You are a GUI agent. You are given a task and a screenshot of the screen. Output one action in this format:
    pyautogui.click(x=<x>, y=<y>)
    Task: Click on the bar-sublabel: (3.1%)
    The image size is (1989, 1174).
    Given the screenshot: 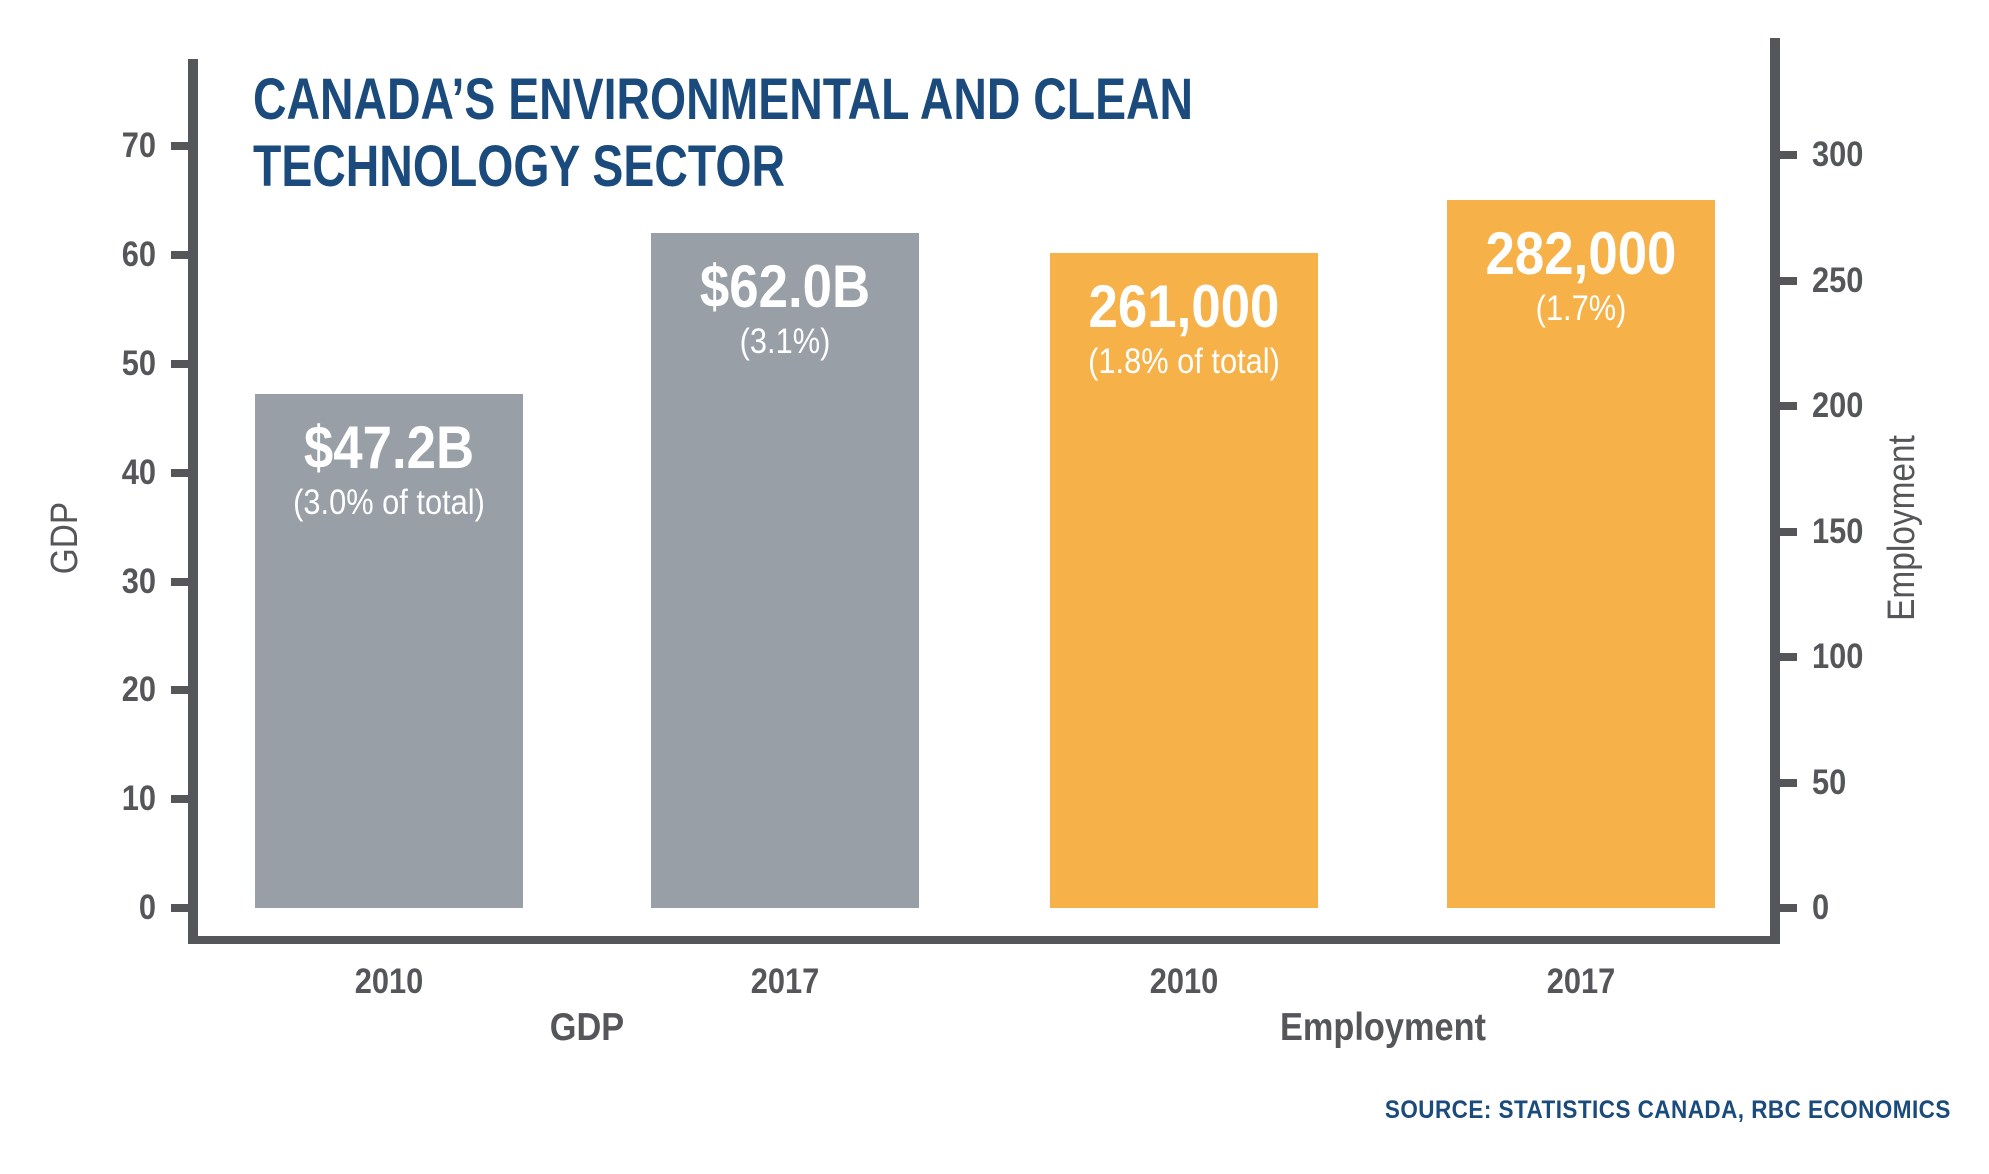 What is the action you would take?
    pyautogui.click(x=785, y=342)
    